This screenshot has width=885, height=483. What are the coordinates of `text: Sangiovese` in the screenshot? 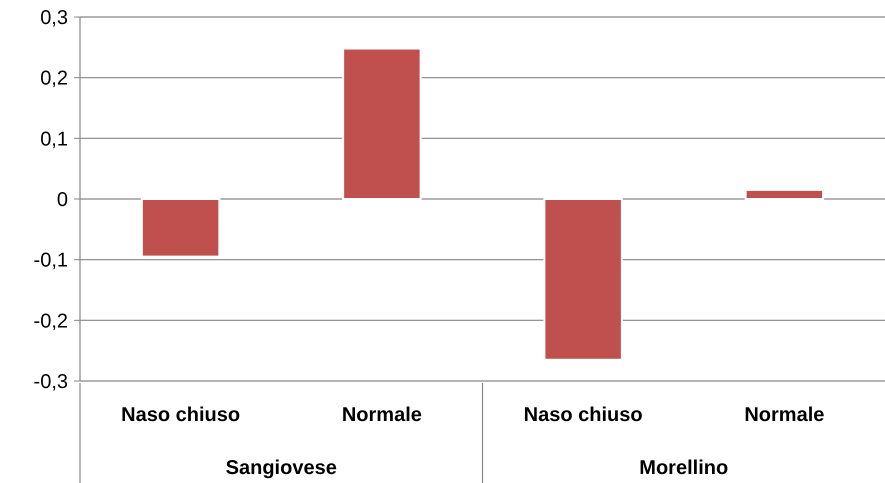 It's located at (281, 468).